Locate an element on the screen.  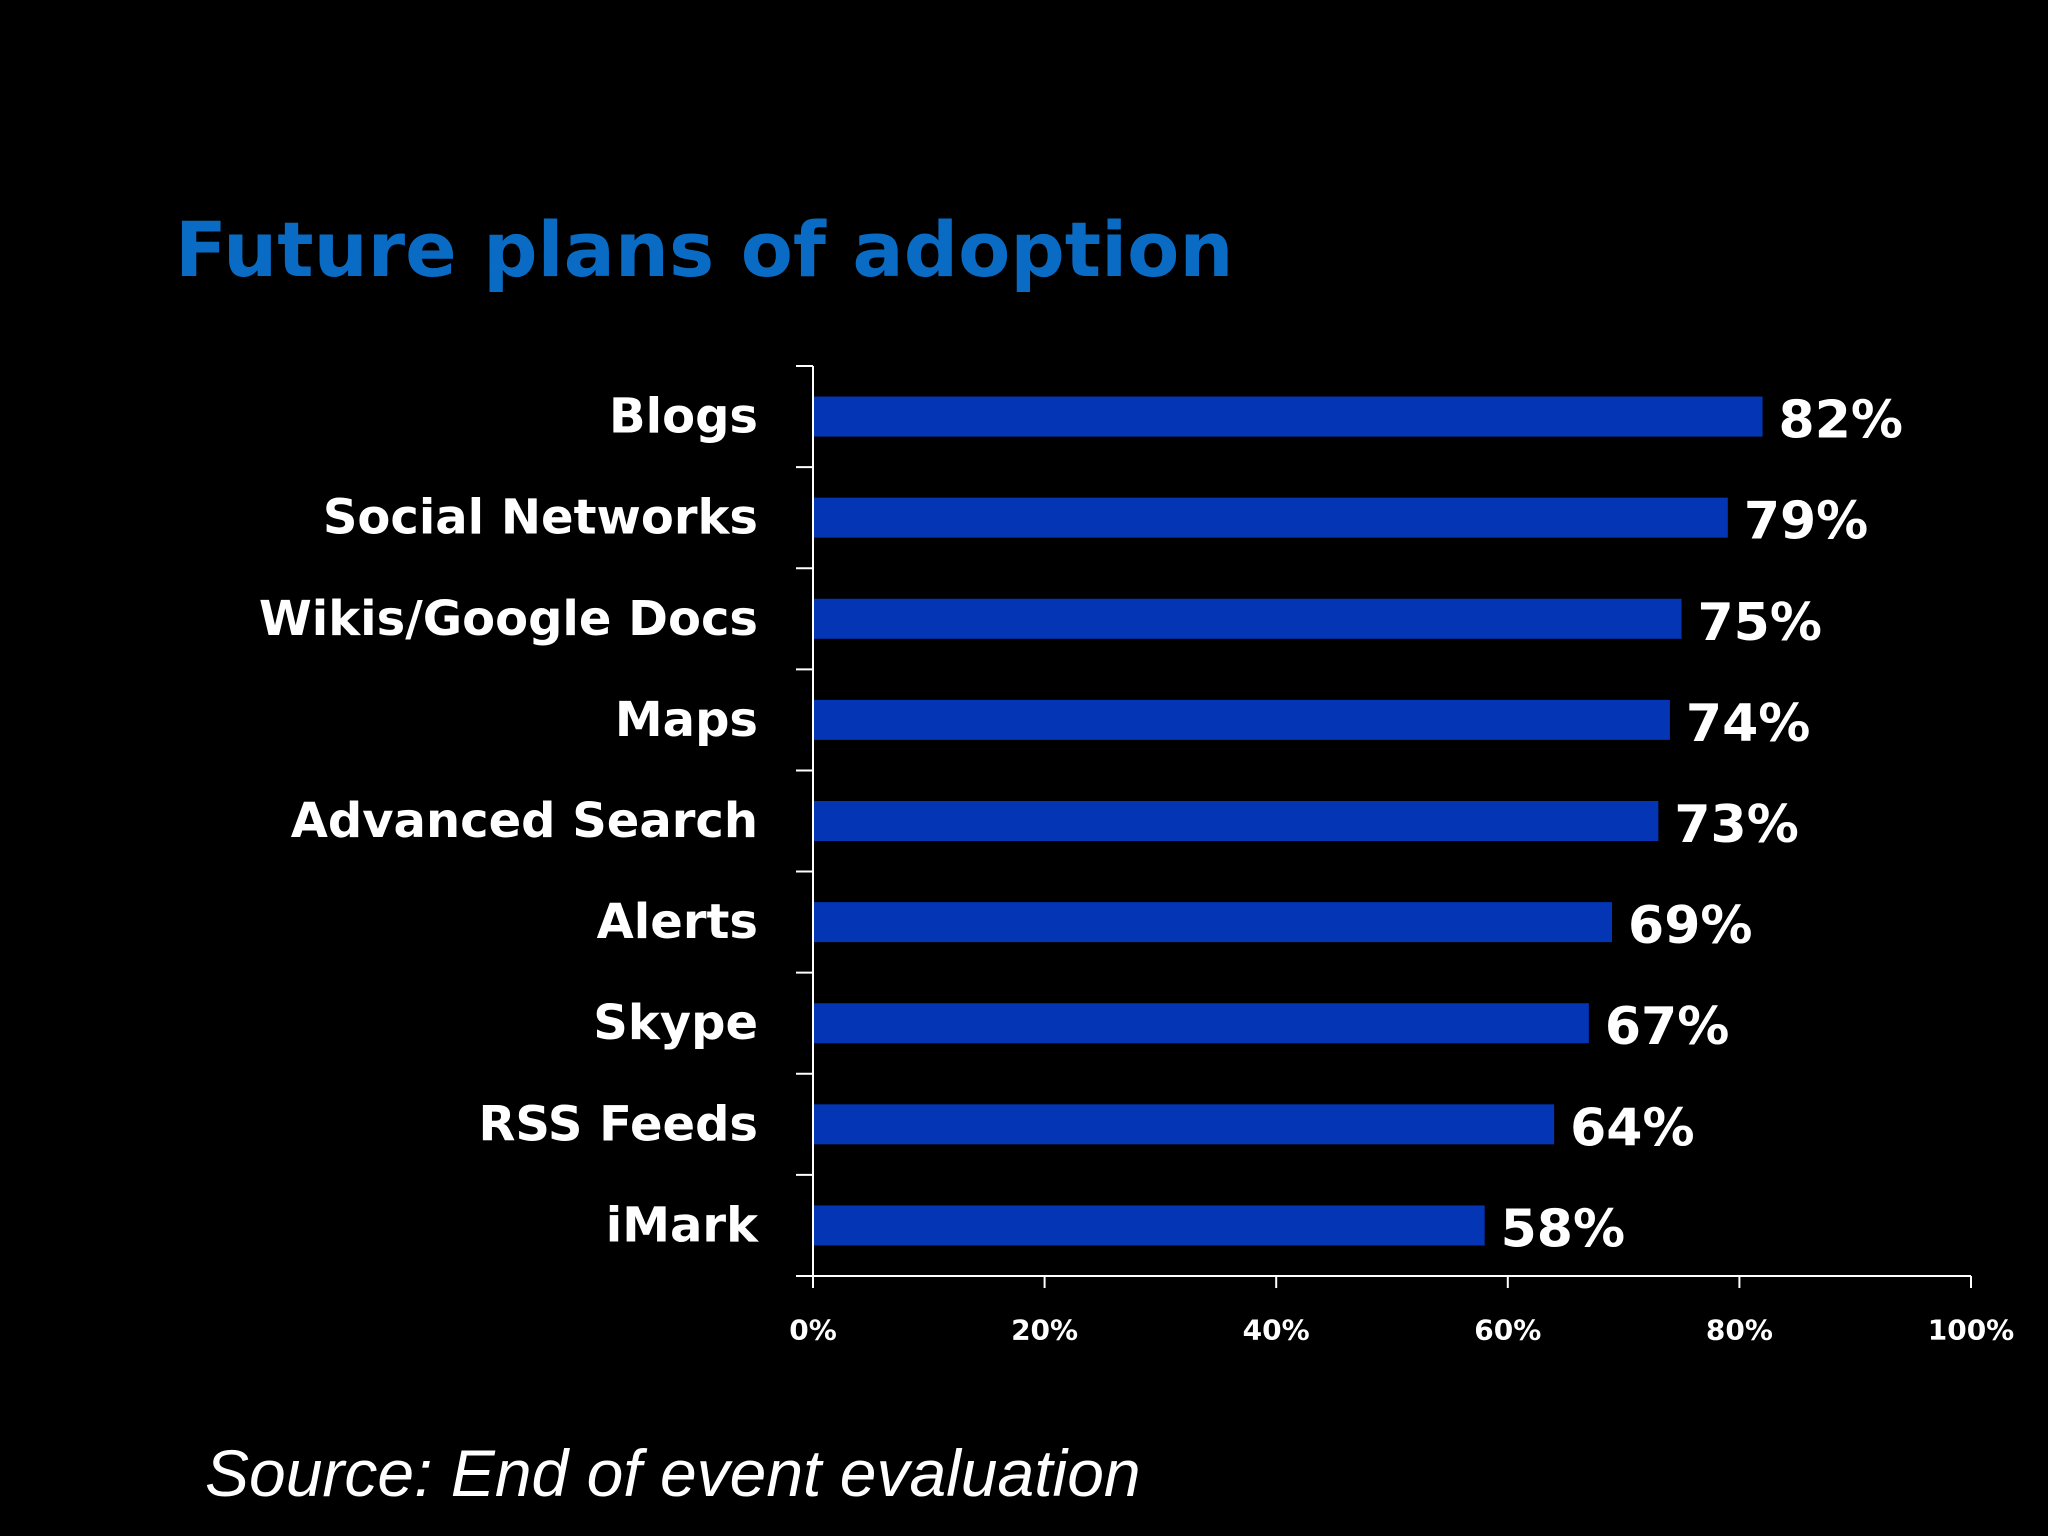
category-label-4: Advanced Search is located at coordinates (524, 821).